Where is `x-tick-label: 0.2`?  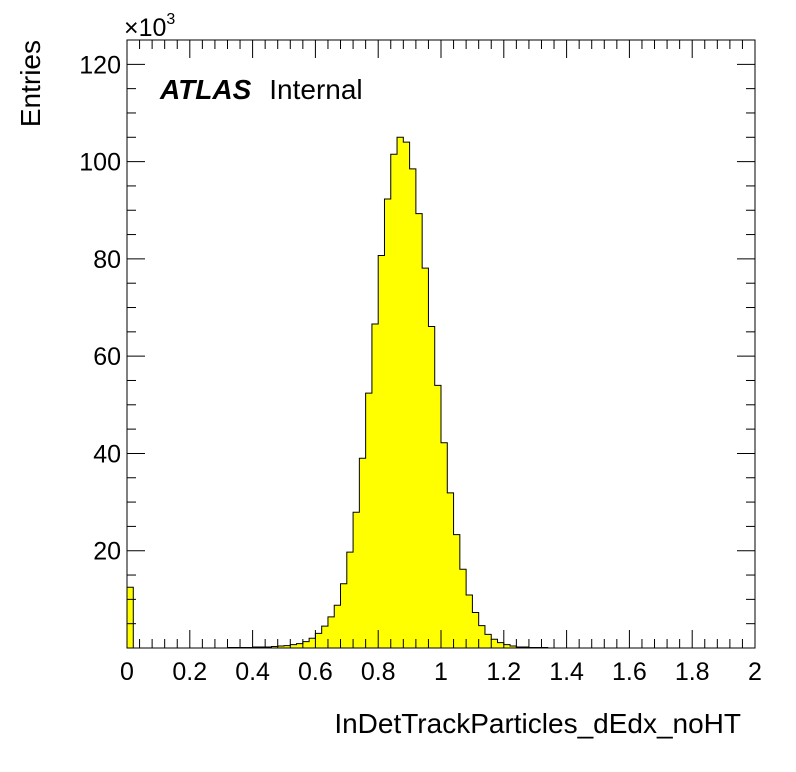 x-tick-label: 0.2 is located at coordinates (189, 672).